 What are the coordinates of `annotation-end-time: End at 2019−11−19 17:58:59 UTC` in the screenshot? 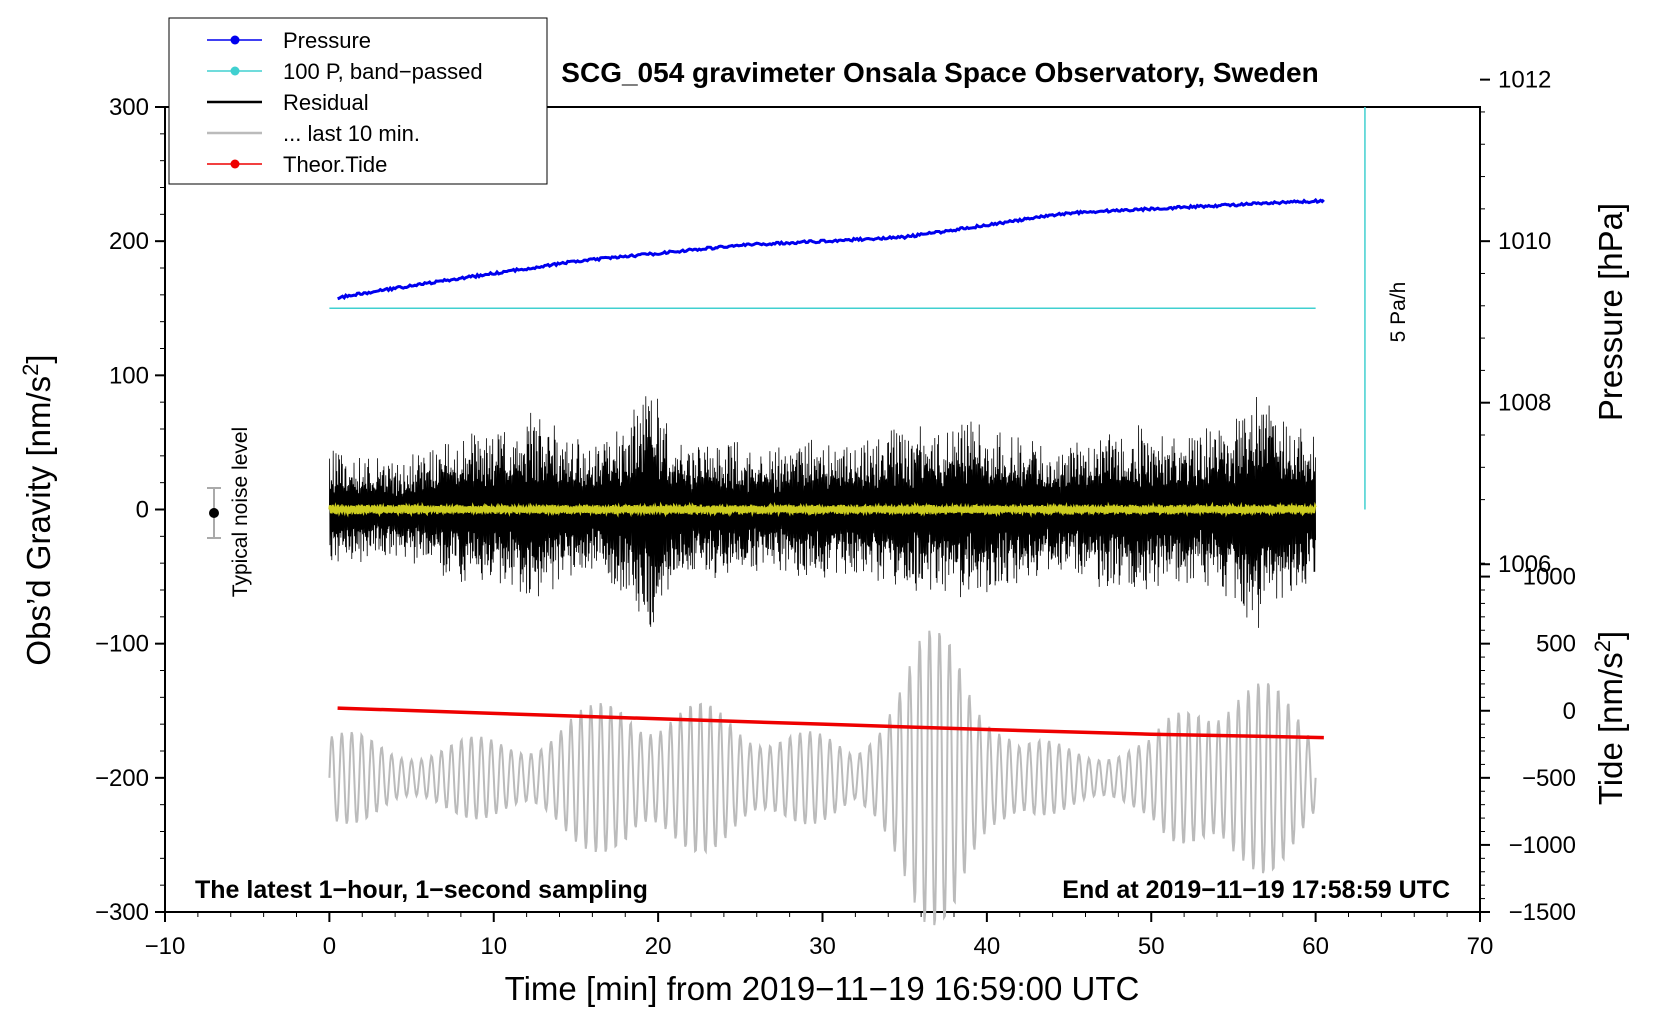 It's located at (1256, 890).